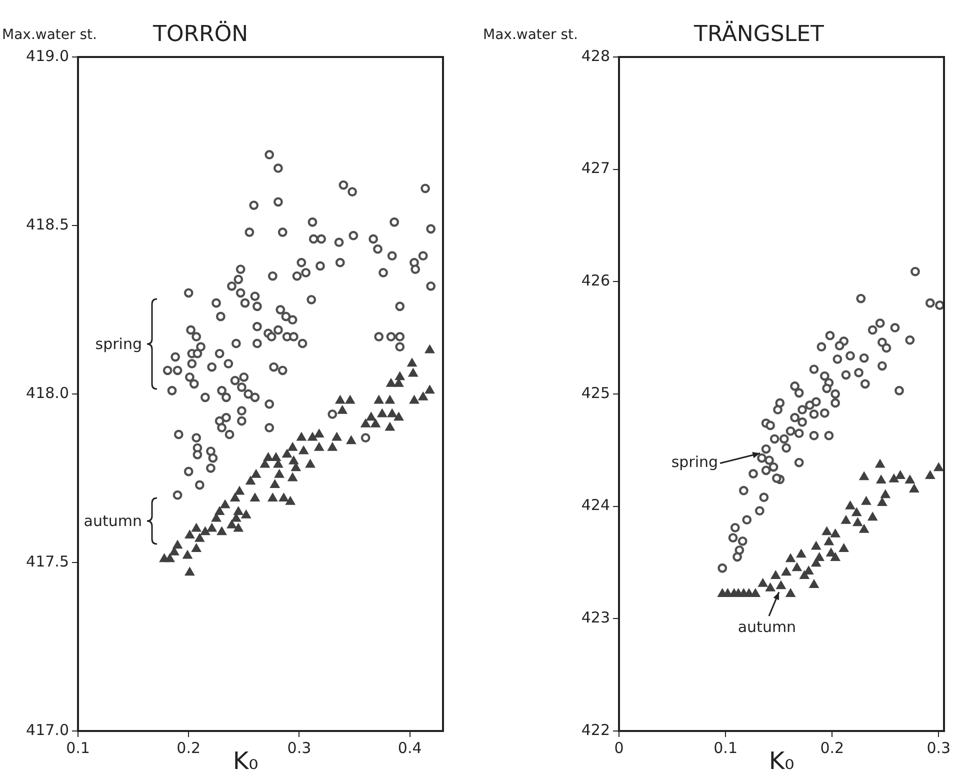 Image resolution: width=962 pixels, height=771 pixels. I want to click on y-tick-label: 428, so click(595, 55).